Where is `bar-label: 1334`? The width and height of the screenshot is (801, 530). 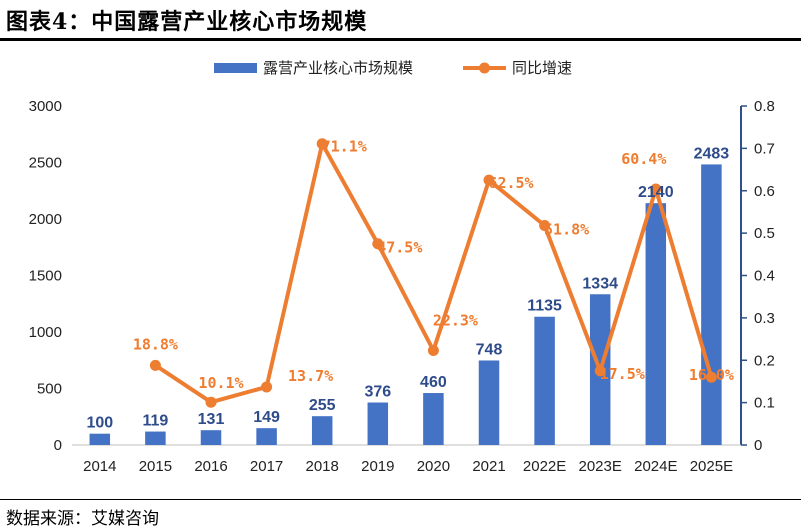
bar-label: 1334 is located at coordinates (600, 283).